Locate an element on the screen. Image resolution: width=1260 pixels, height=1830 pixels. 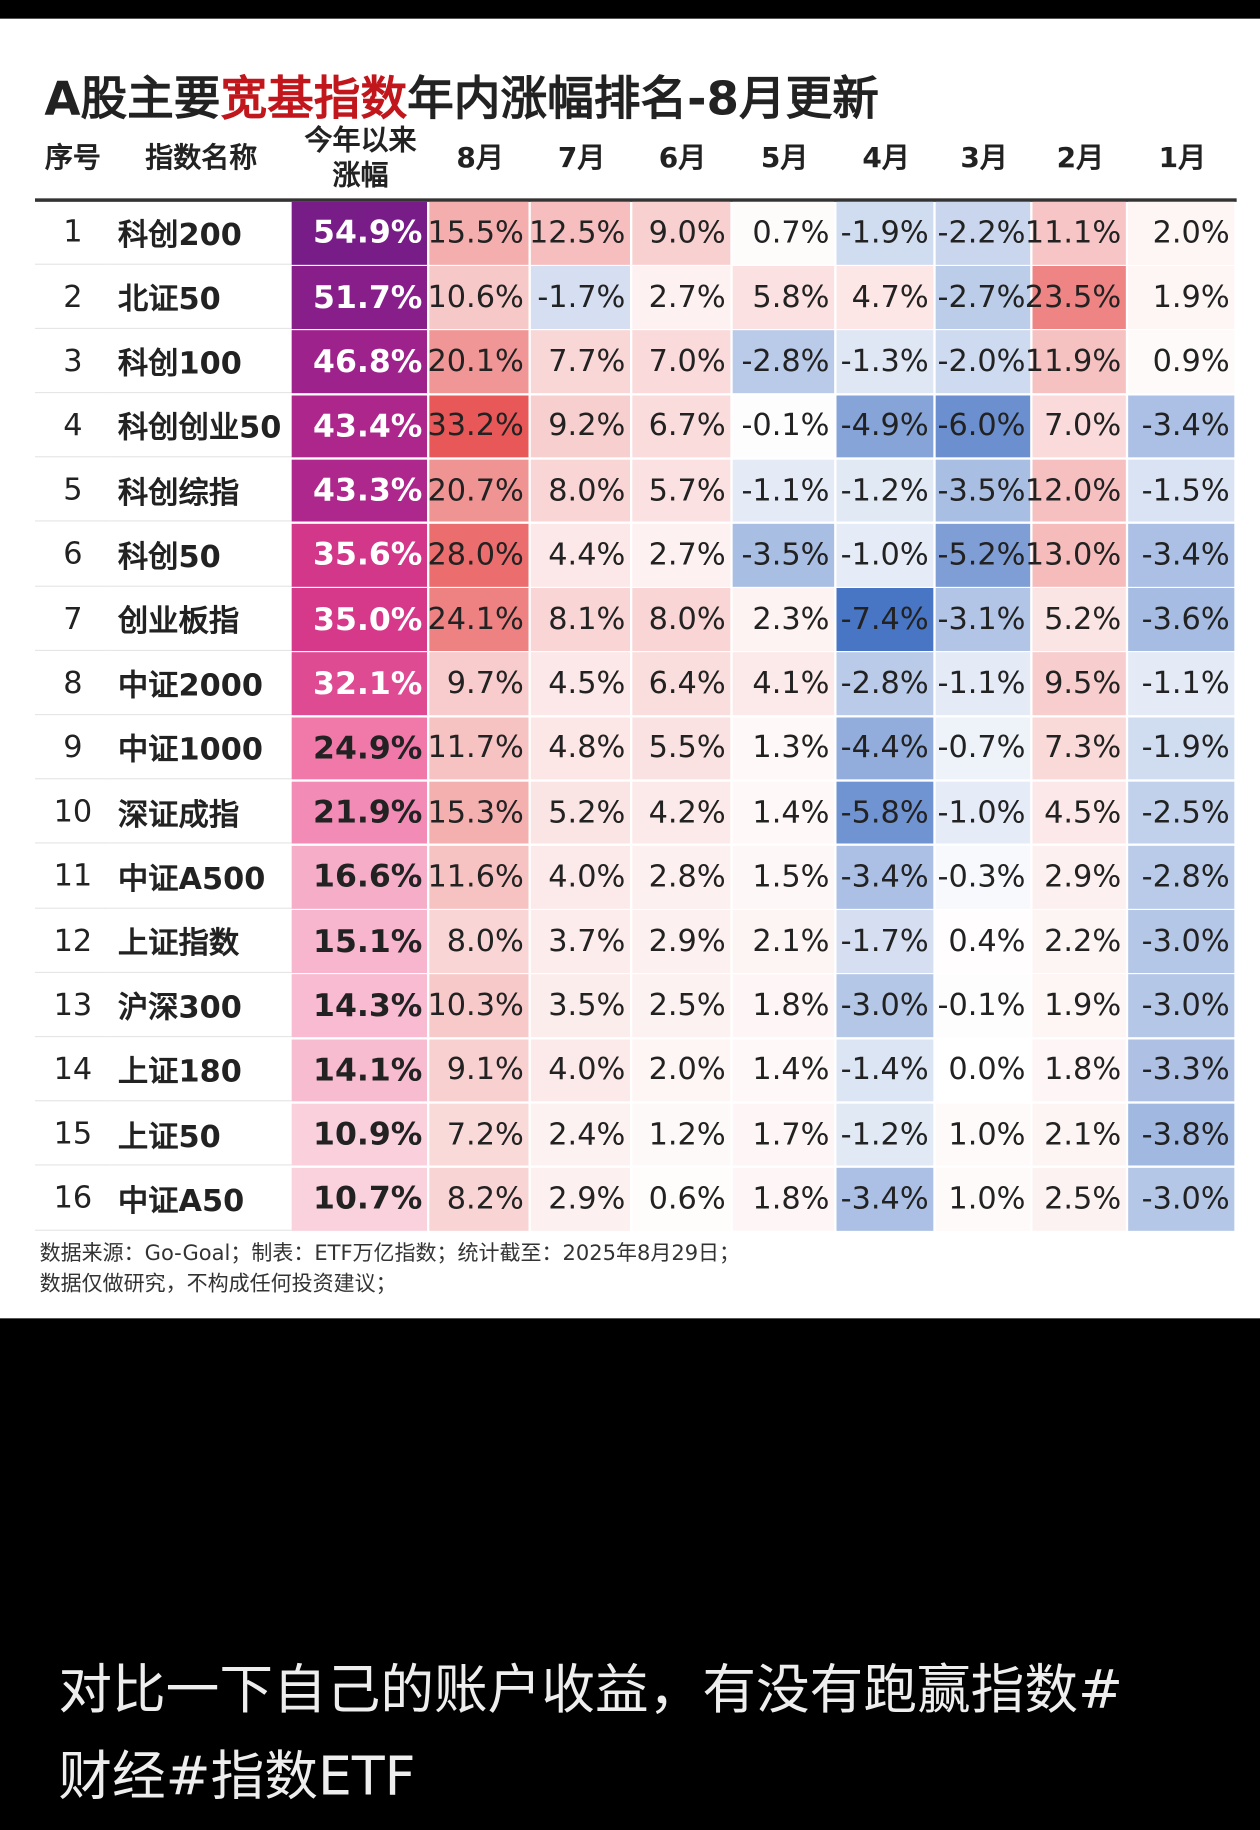
column-header: 序号 is located at coordinates (72, 157).